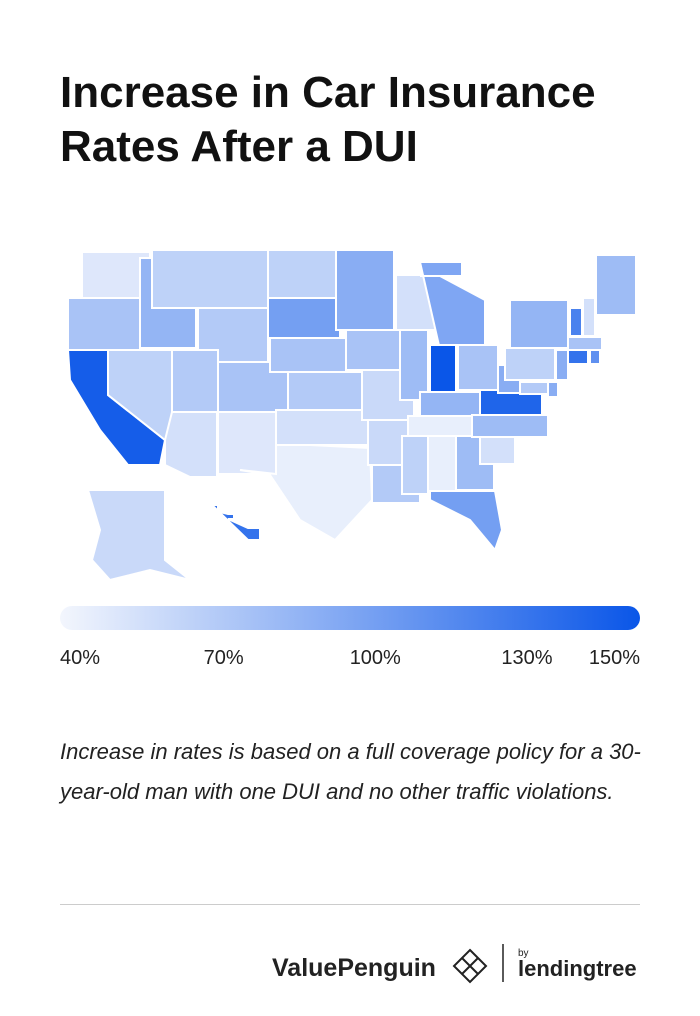  I want to click on legend-label: 150%, so click(614, 658).